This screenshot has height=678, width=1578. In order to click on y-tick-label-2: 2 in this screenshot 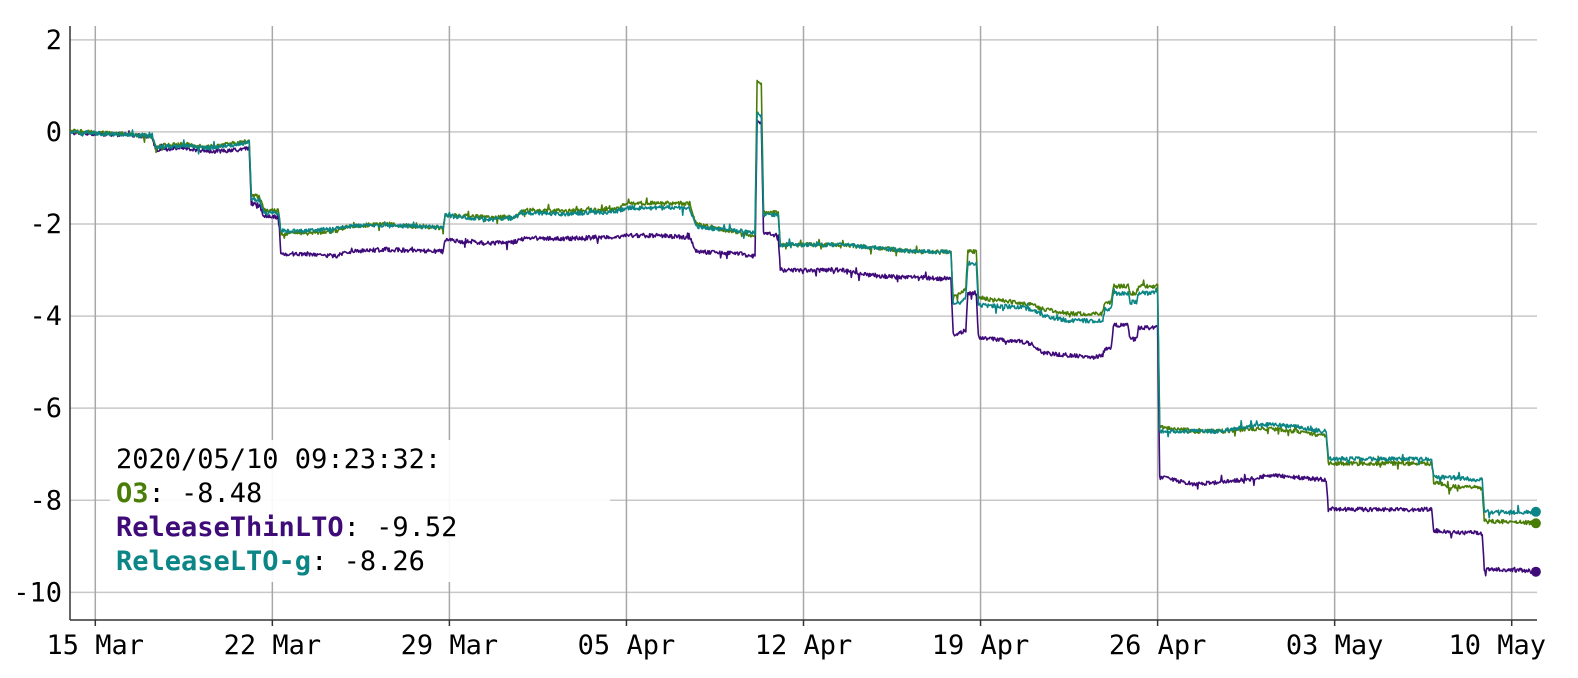, I will do `click(54, 40)`.